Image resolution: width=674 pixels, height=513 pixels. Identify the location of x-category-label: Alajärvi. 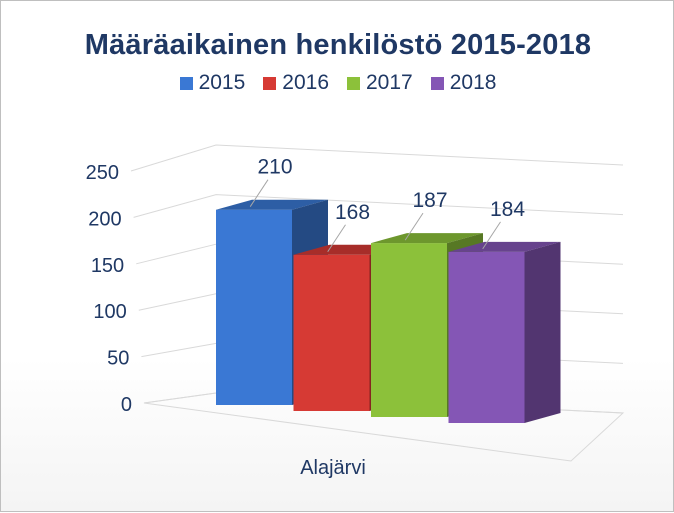
(333, 468).